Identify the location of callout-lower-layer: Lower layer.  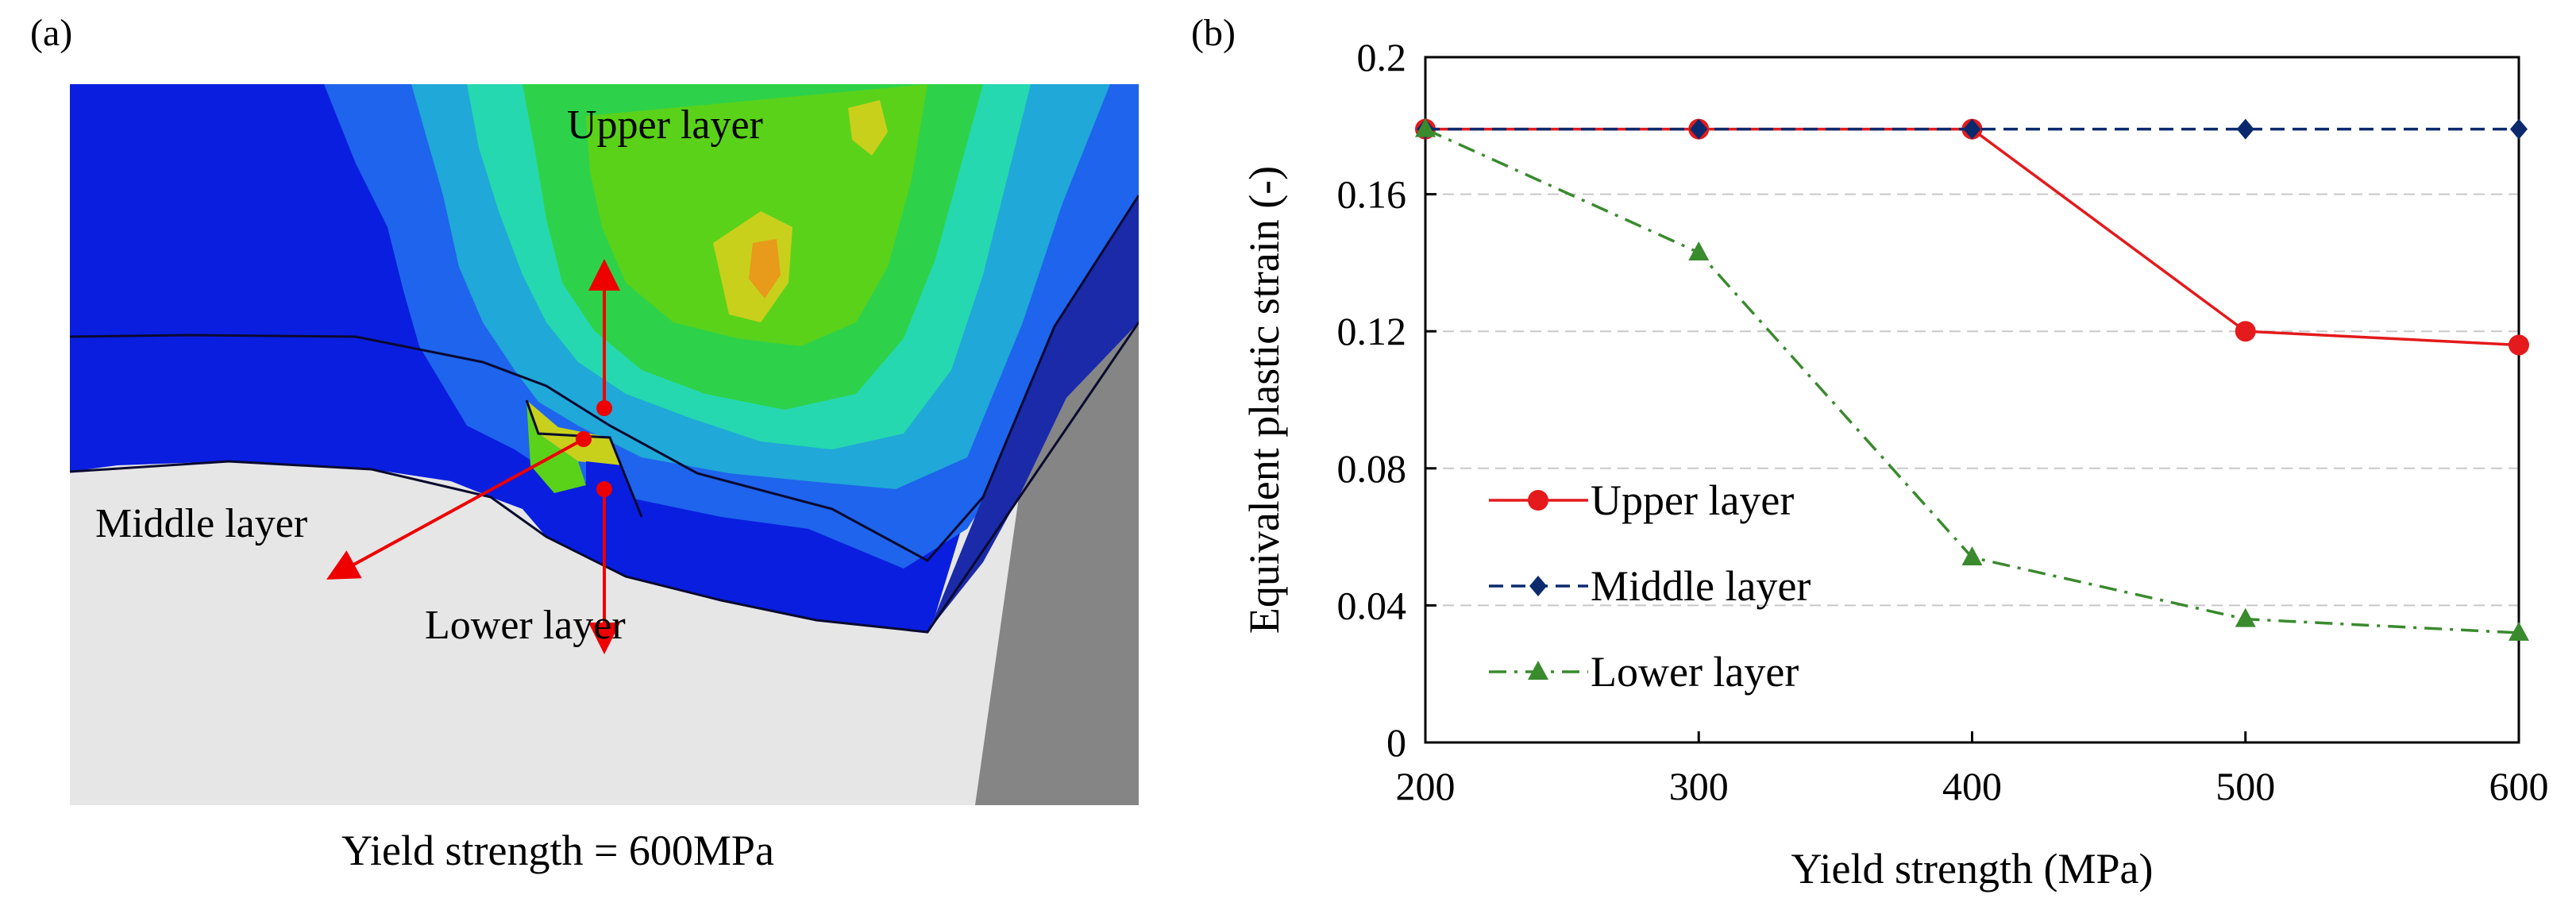
(525, 625).